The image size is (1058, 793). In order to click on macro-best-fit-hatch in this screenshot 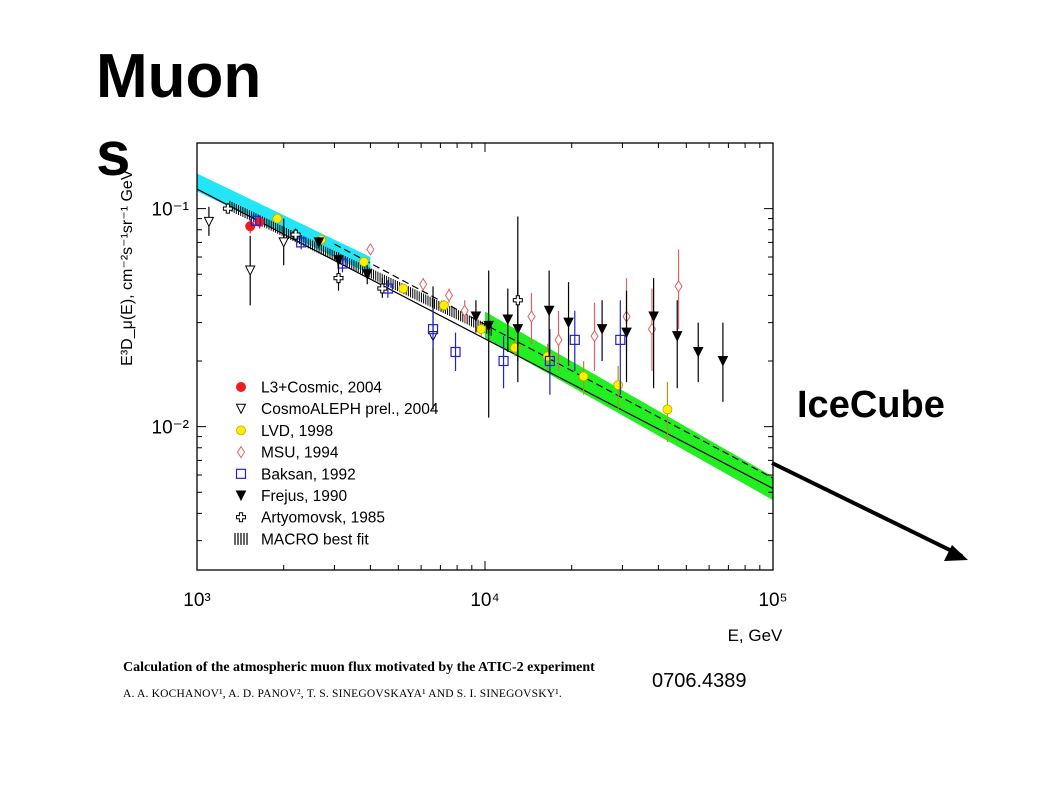, I will do `click(360, 268)`.